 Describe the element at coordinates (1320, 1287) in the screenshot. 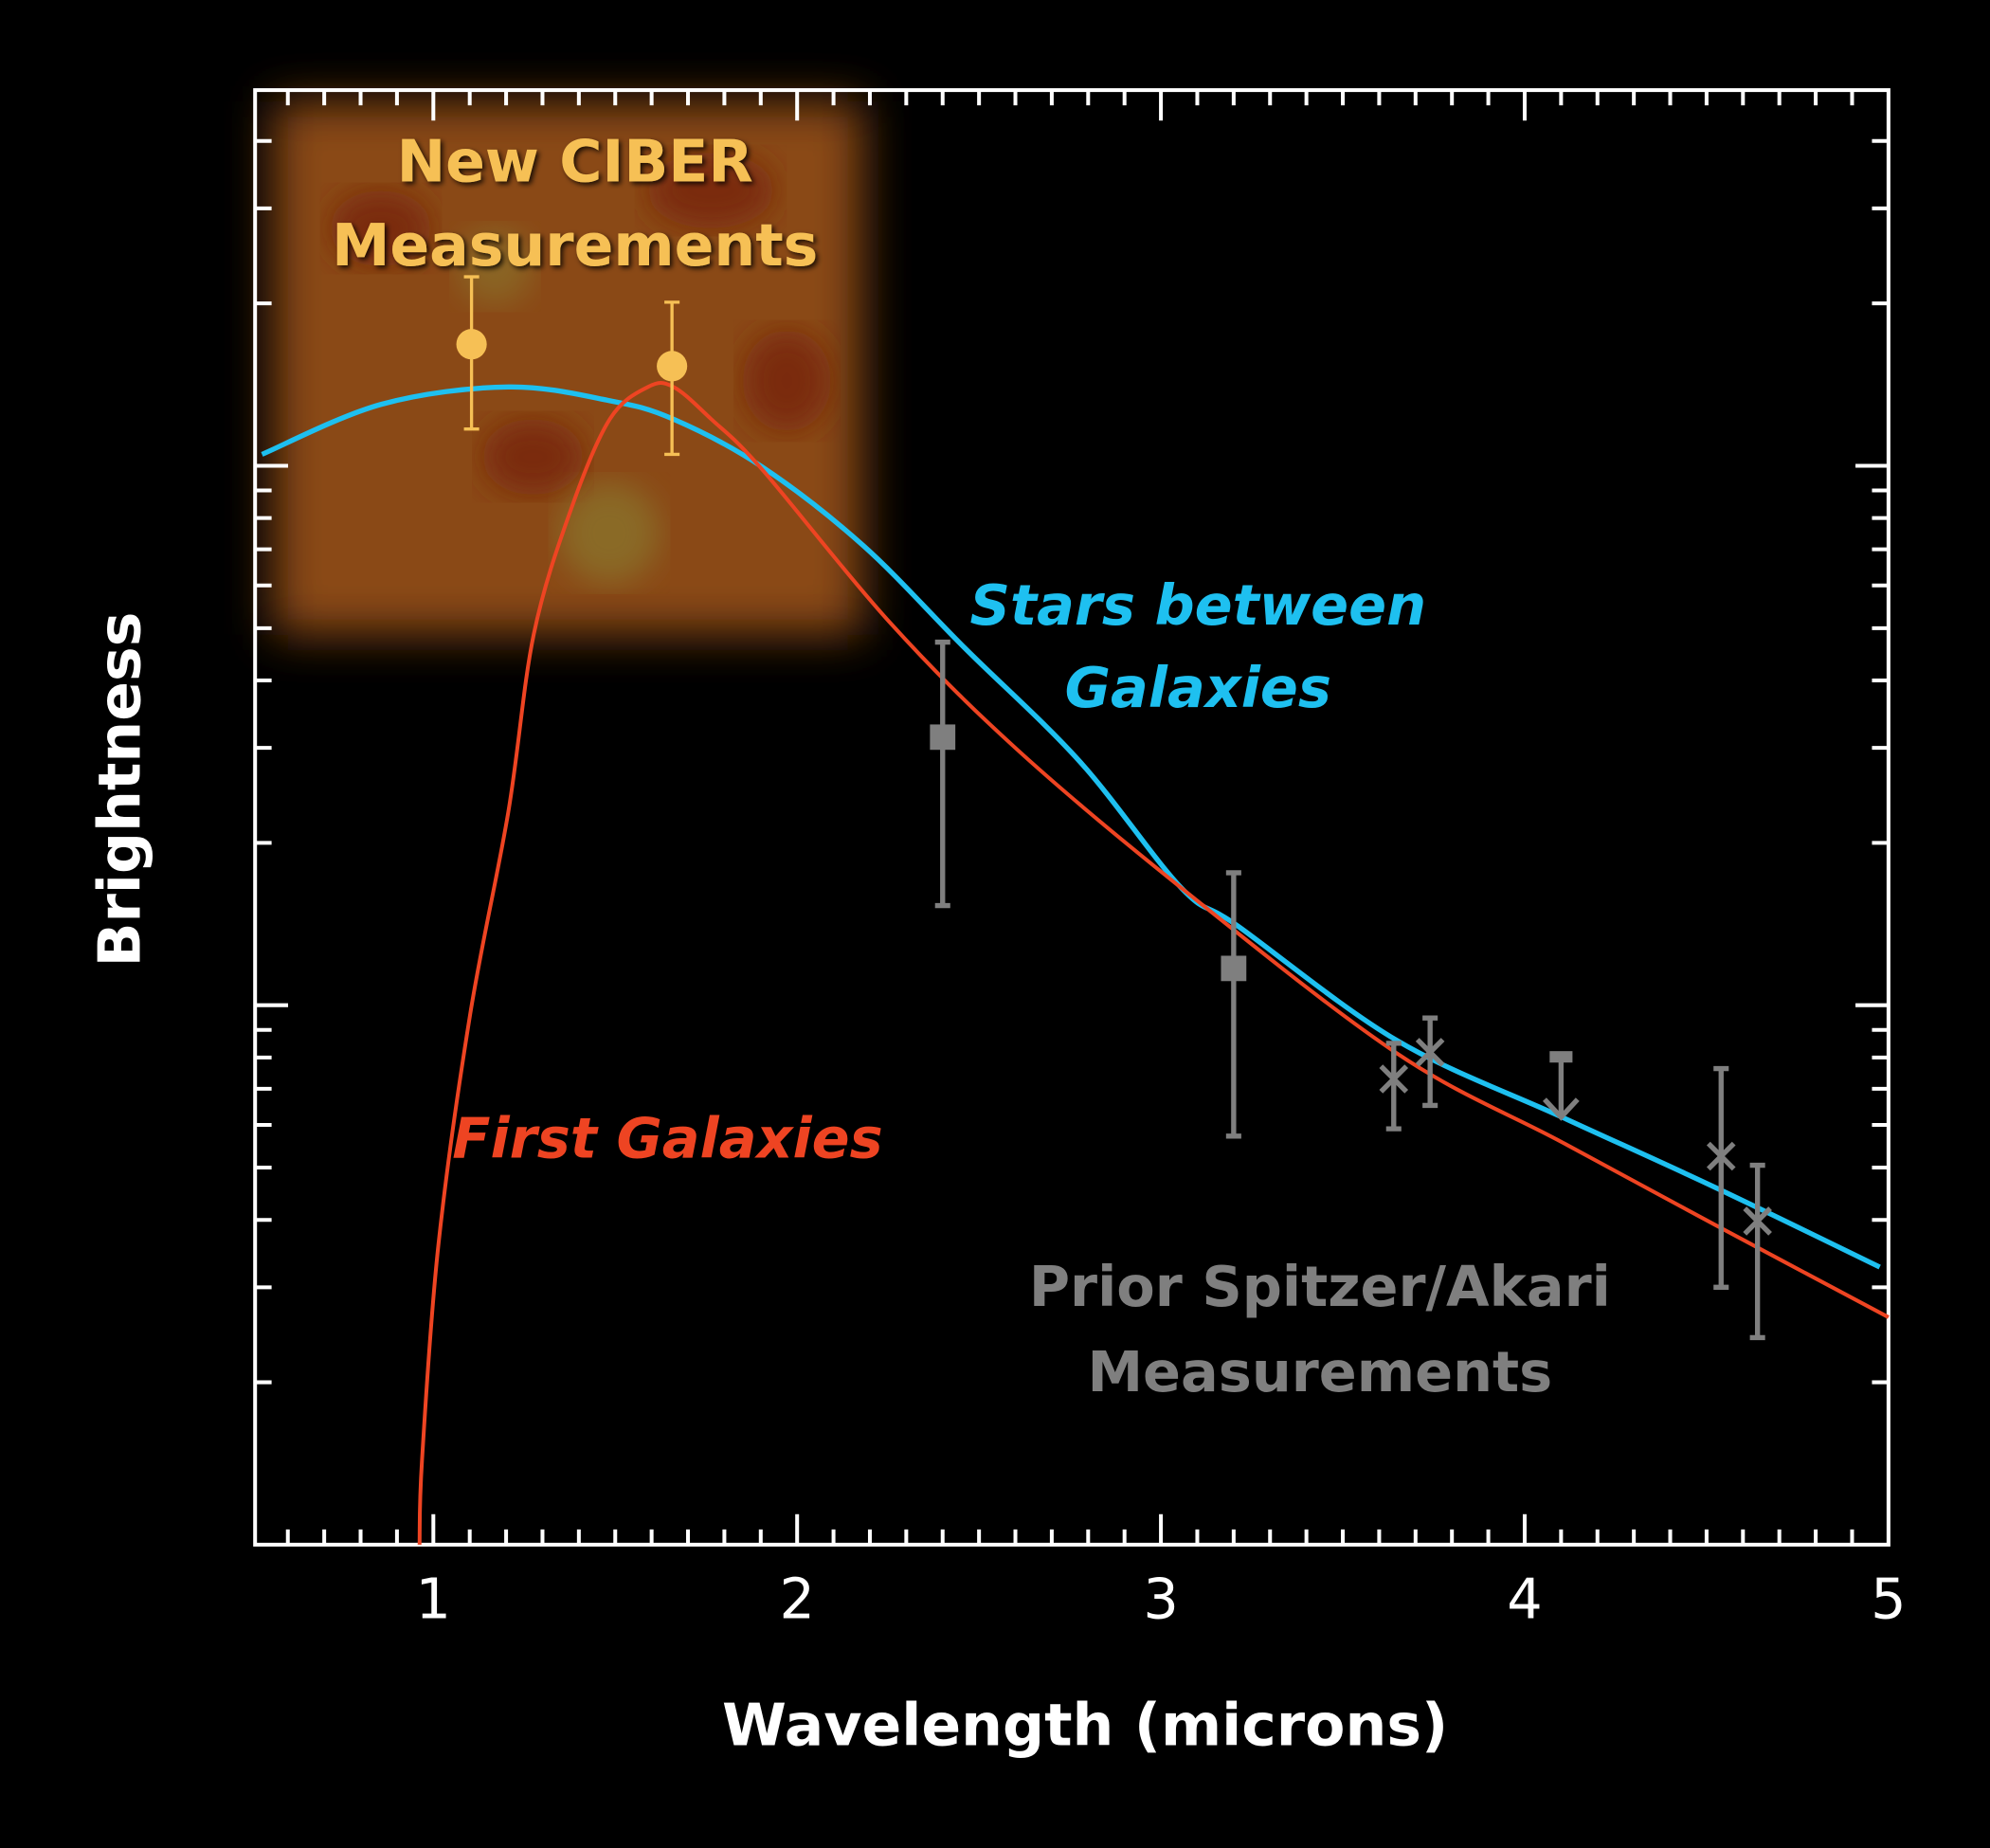

I see `prior-label-line1: Prior Spitzer/Akari` at that location.